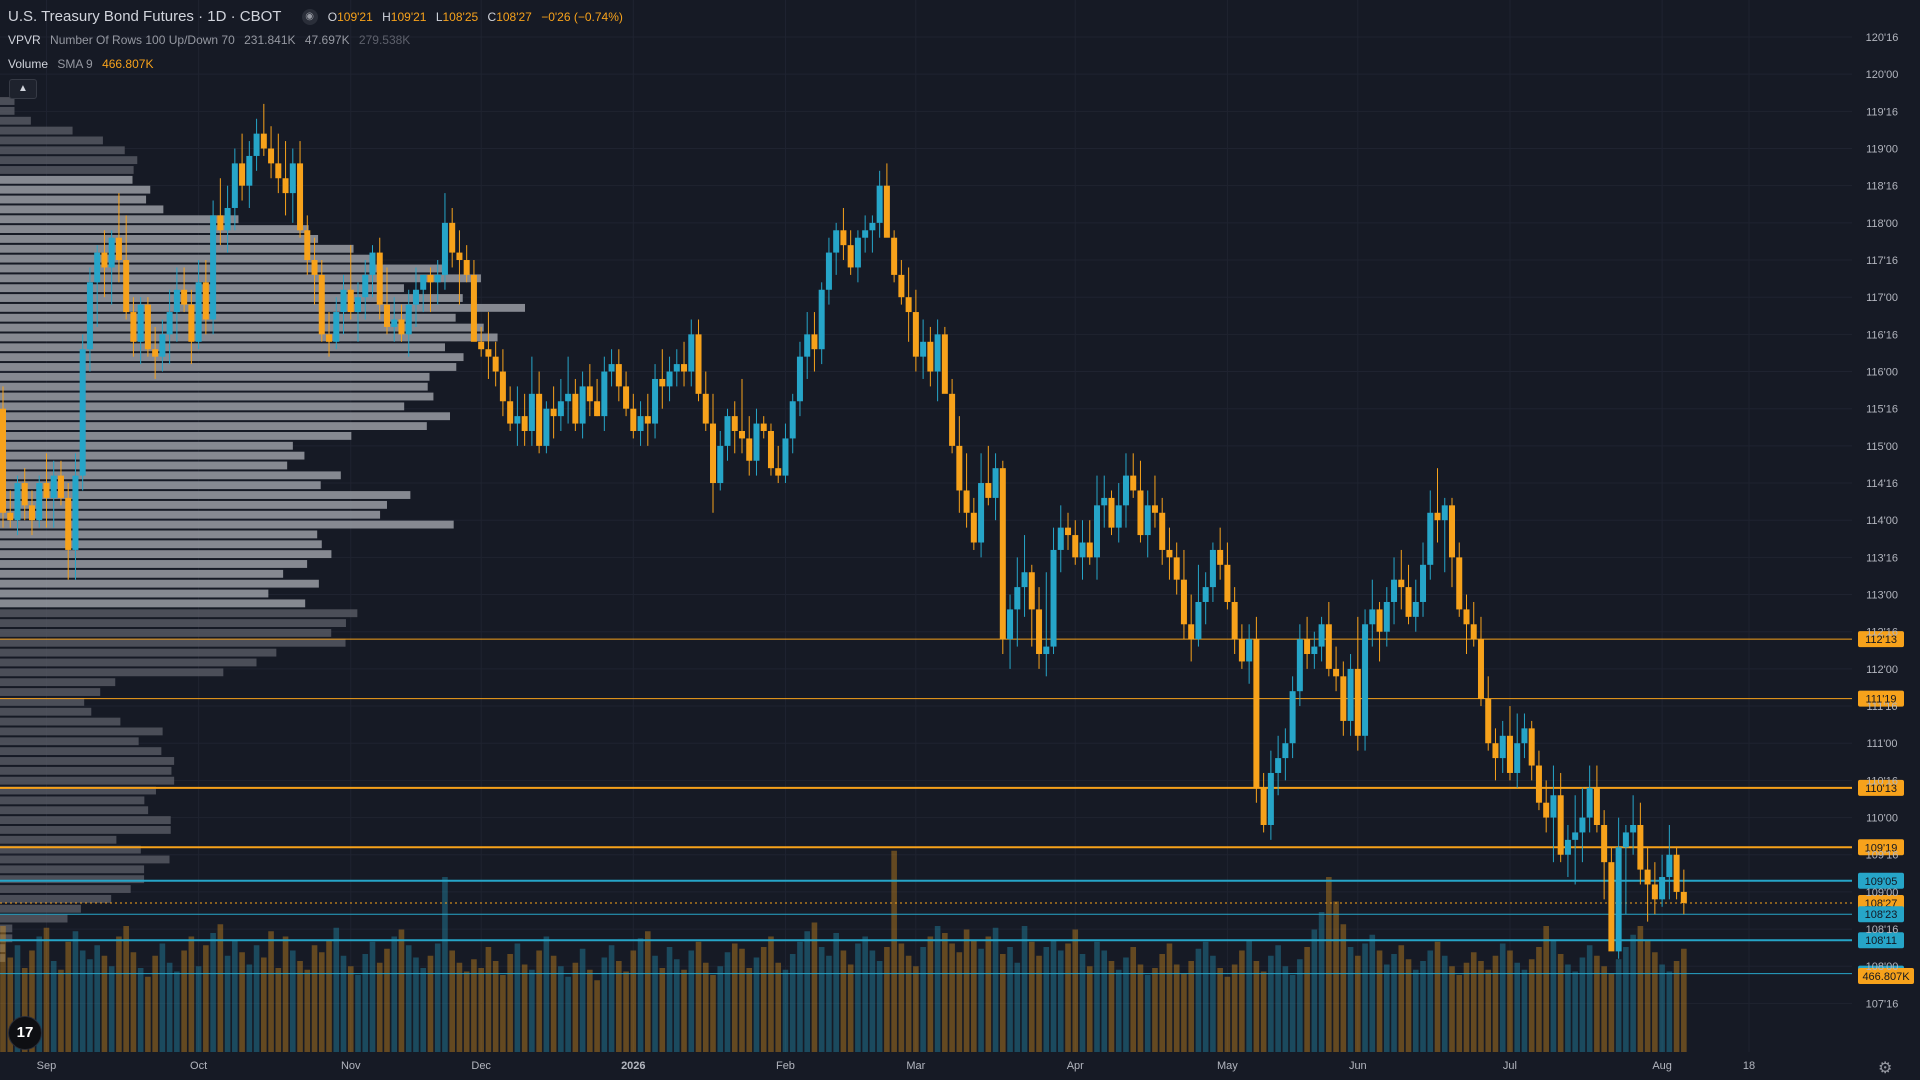 This screenshot has width=1920, height=1080. I want to click on y-tick-label: 117'00, so click(1882, 298).